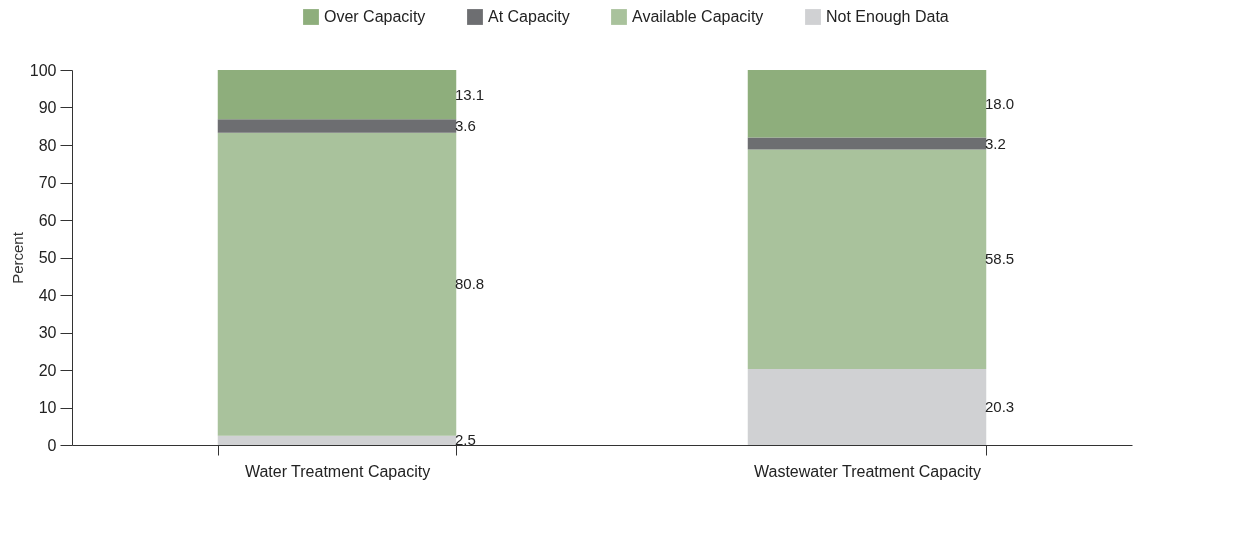  Describe the element at coordinates (17, 257) in the screenshot. I see `y-axis-title: Percent` at that location.